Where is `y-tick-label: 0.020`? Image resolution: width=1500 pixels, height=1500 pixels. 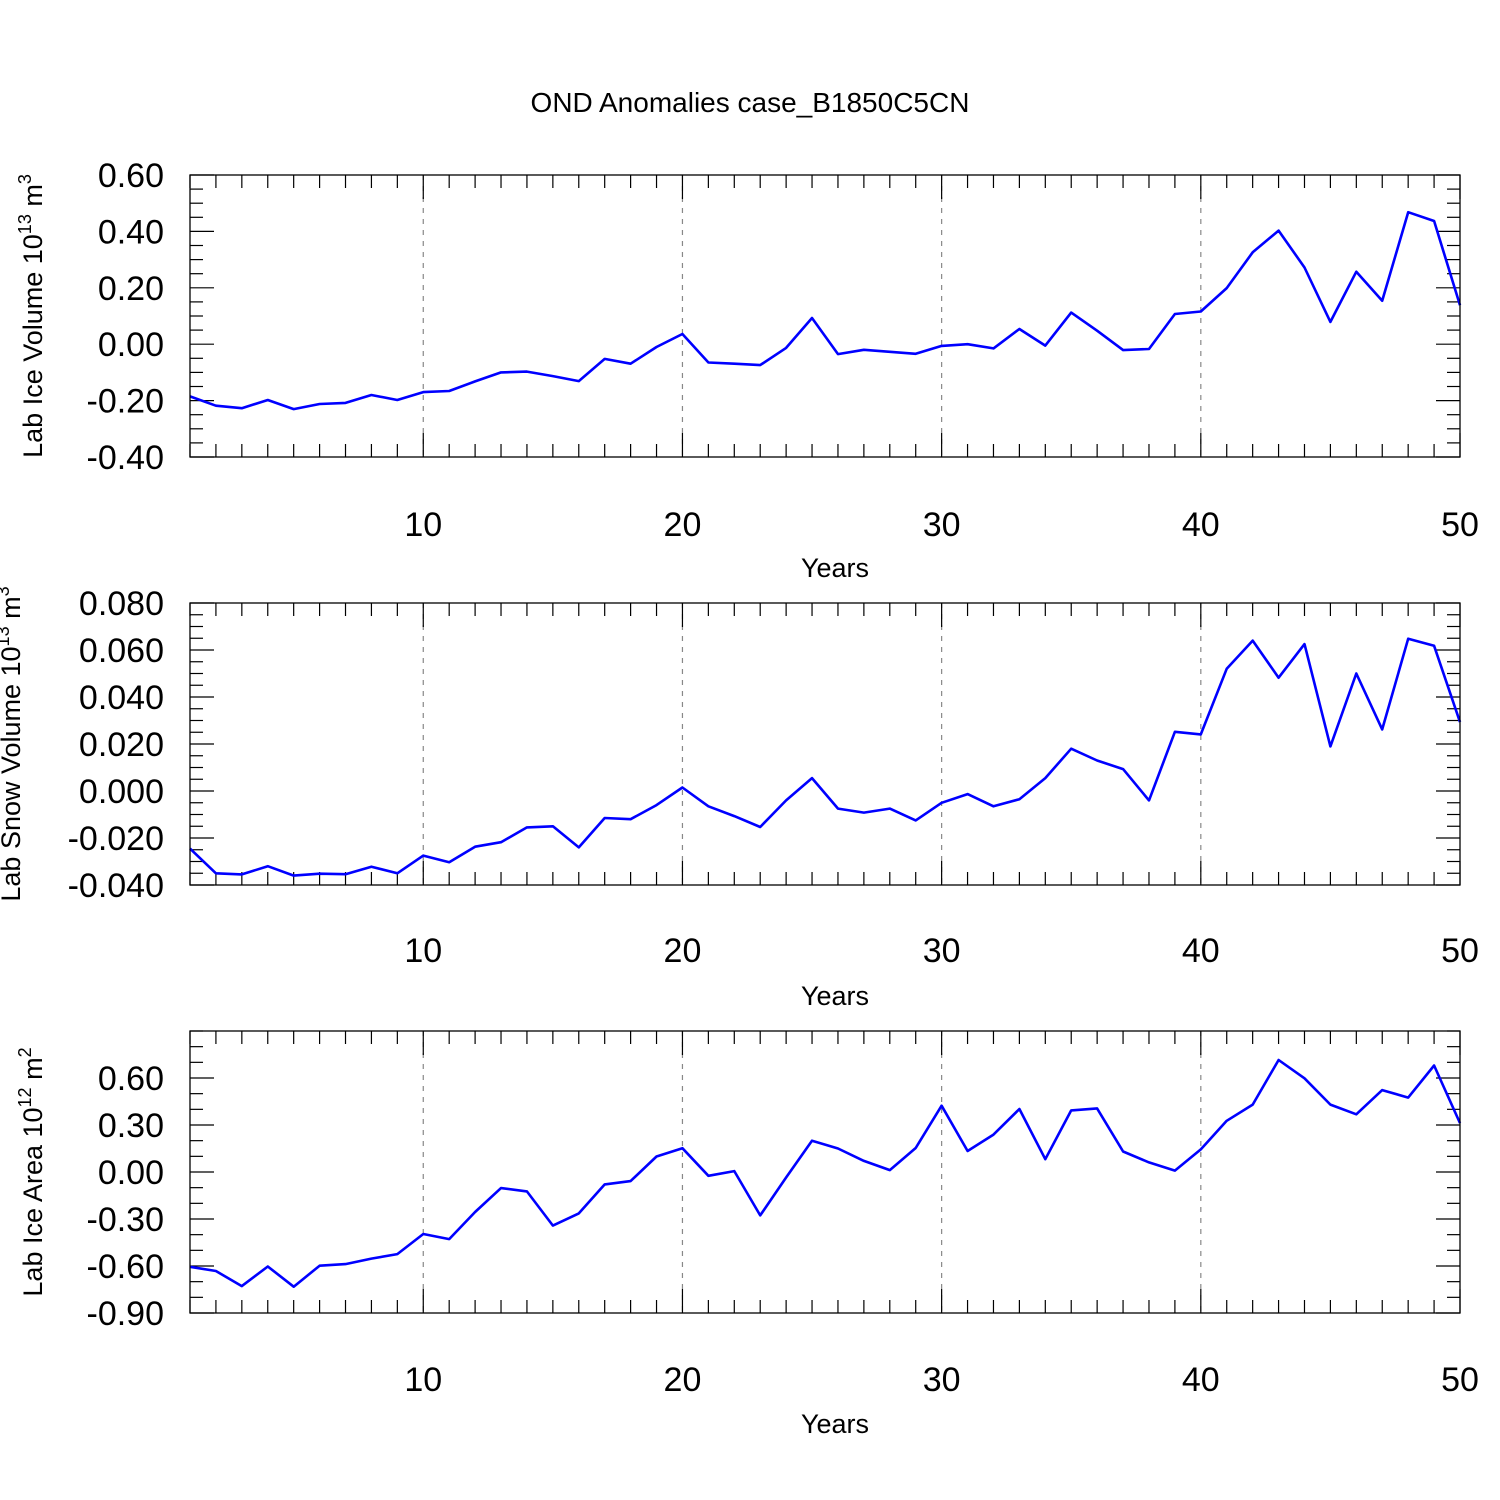 y-tick-label: 0.020 is located at coordinates (121, 745).